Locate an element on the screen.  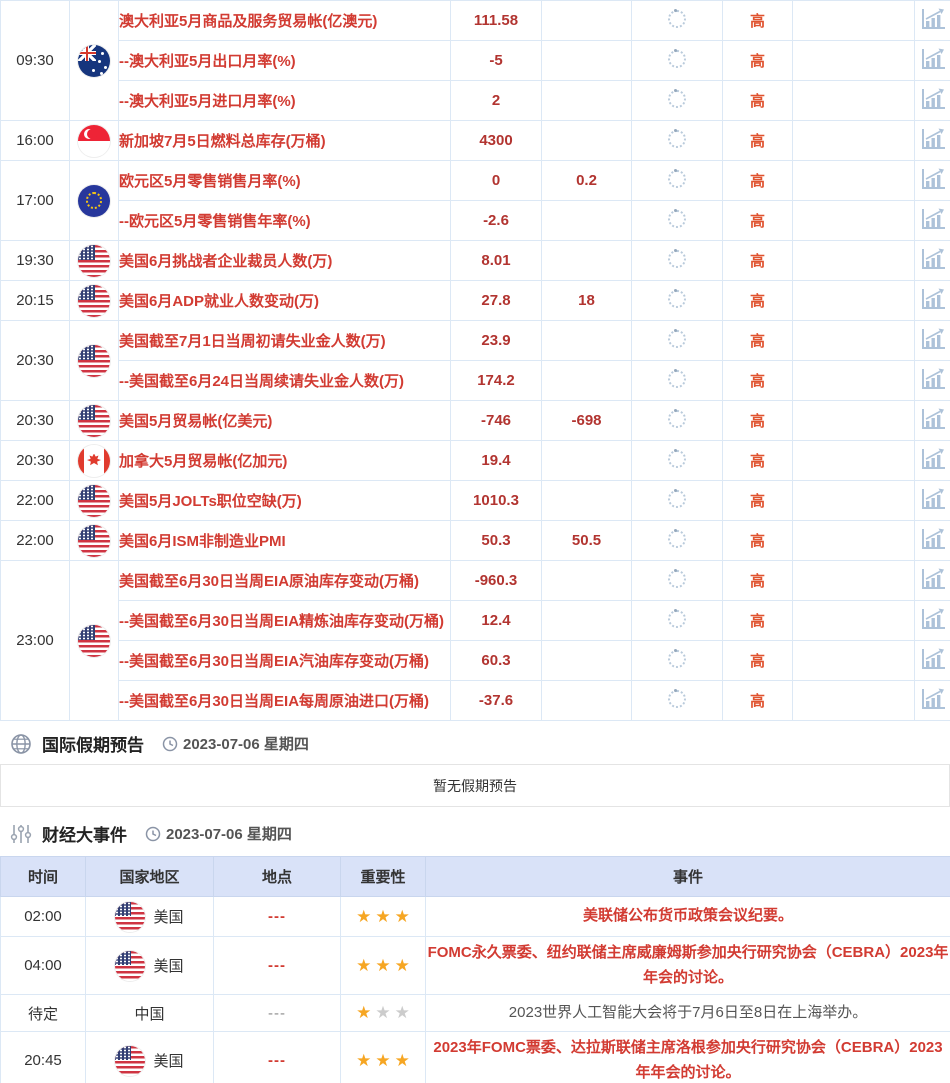
section-title: 国际假期预告 is located at coordinates (93, 745).